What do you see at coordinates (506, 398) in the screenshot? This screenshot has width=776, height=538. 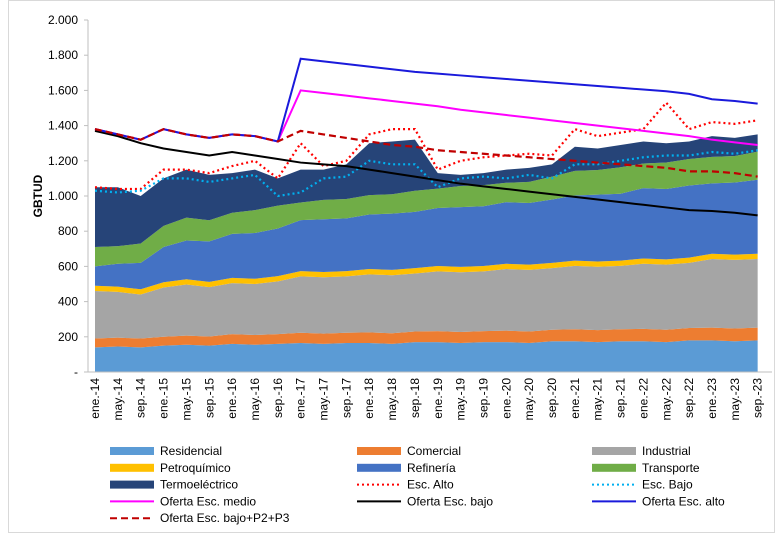 I see `x-tick-label: ene.-20` at bounding box center [506, 398].